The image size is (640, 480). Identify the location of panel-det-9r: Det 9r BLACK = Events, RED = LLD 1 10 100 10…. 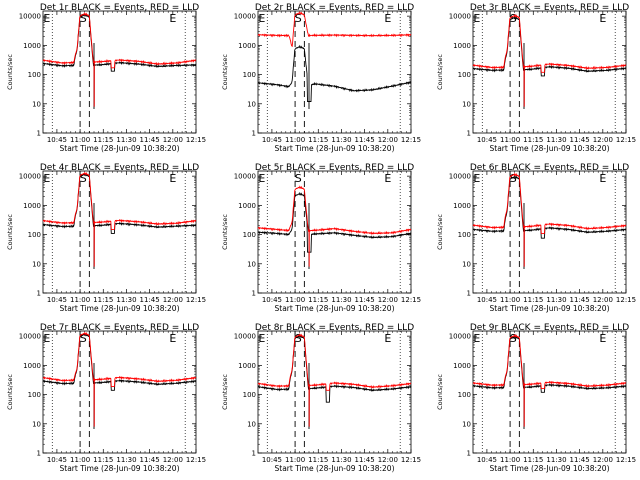
(536, 398).